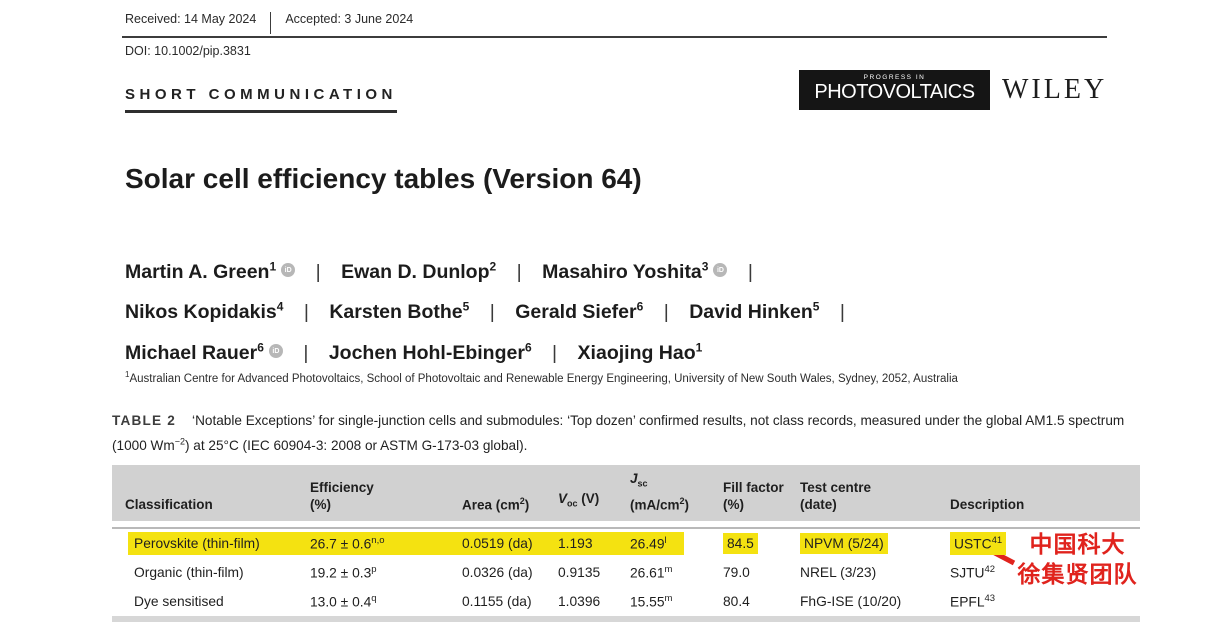  I want to click on author-name: Masahiro Yoshita3, so click(625, 271).